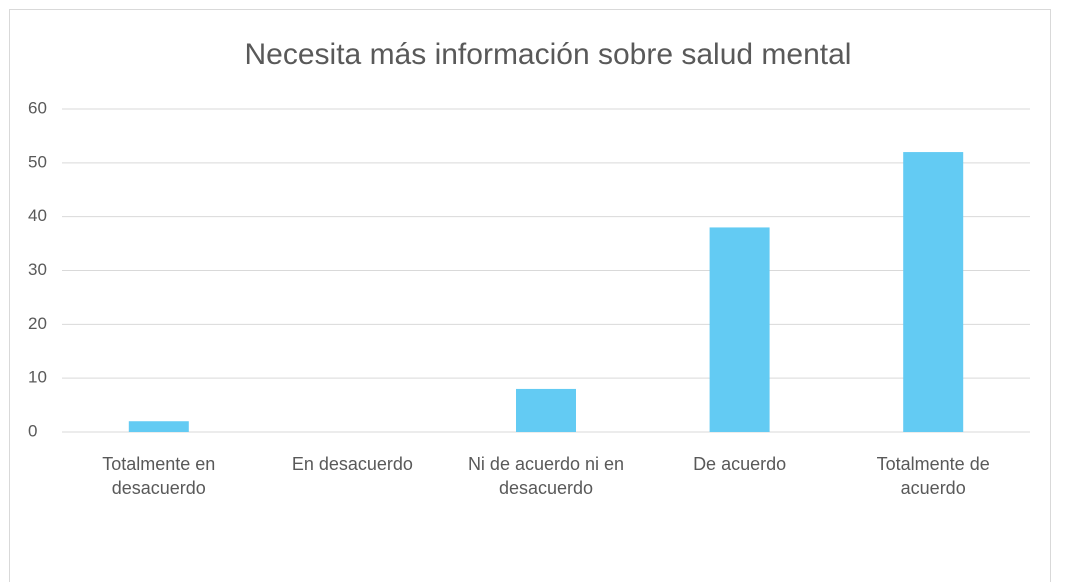 This screenshot has height=582, width=1075. I want to click on y-tick-label: 40, so click(37, 215).